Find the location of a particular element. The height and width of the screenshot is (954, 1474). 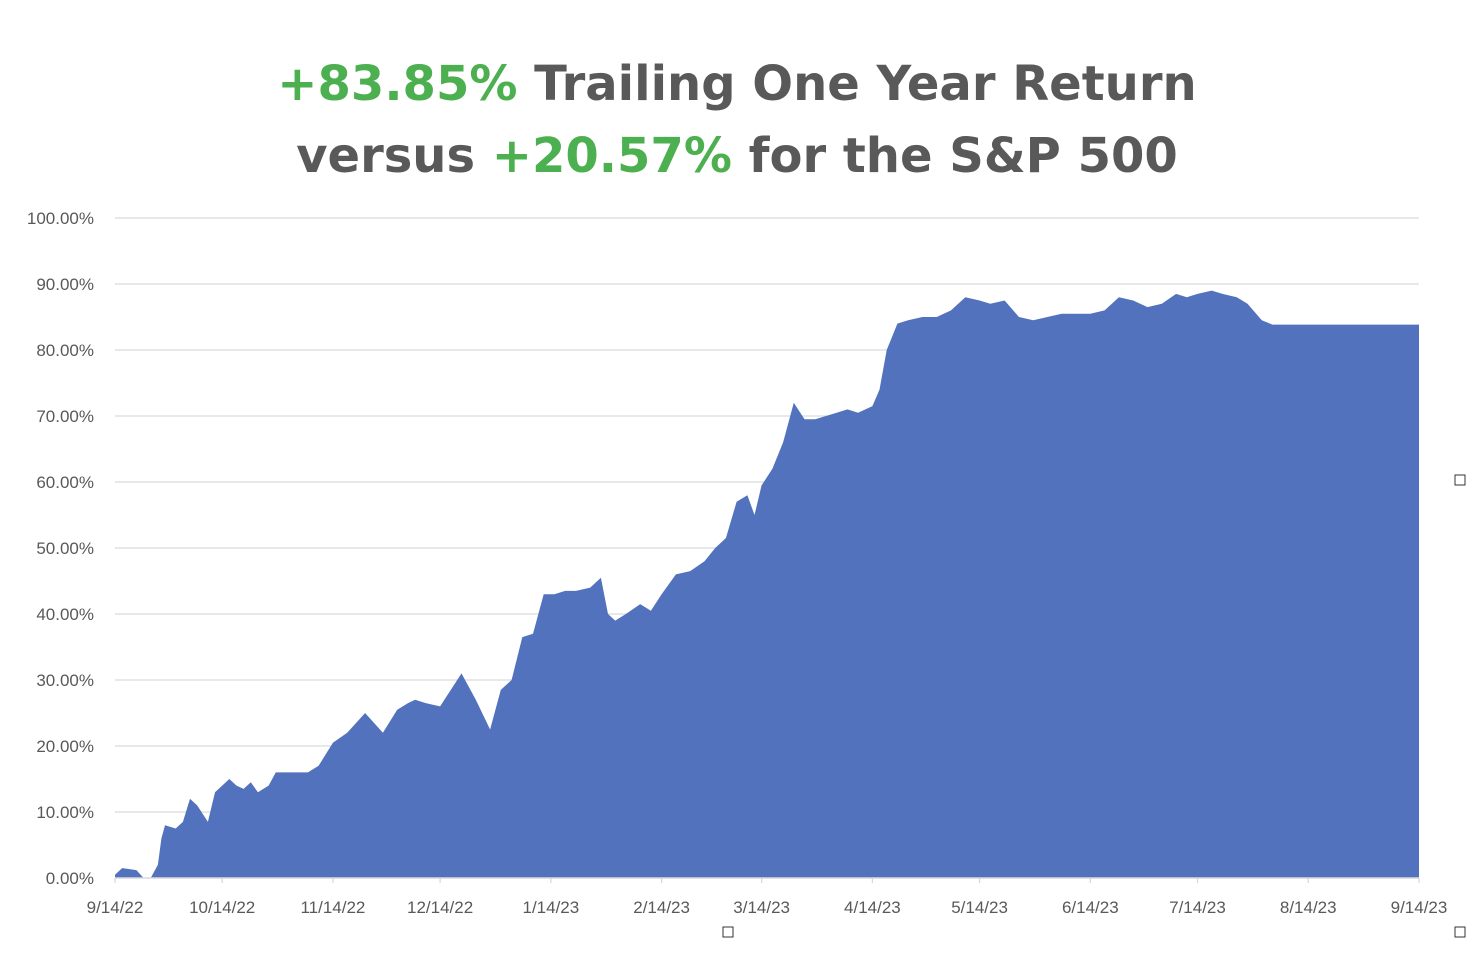

x-tick-label: 1/14/23 is located at coordinates (550, 907).